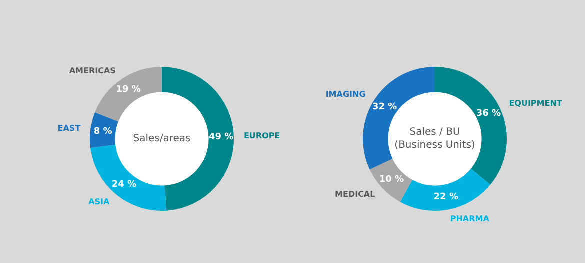 The width and height of the screenshot is (585, 263). What do you see at coordinates (103, 131) in the screenshot?
I see `data-label: 8 %` at bounding box center [103, 131].